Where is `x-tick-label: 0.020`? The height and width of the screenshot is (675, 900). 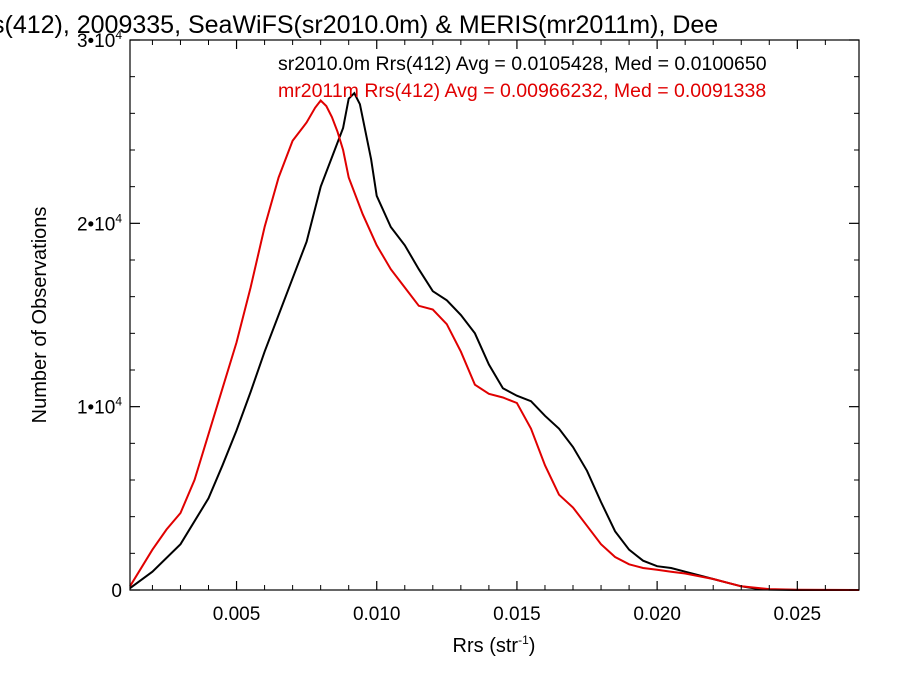
x-tick-label: 0.020 is located at coordinates (657, 614).